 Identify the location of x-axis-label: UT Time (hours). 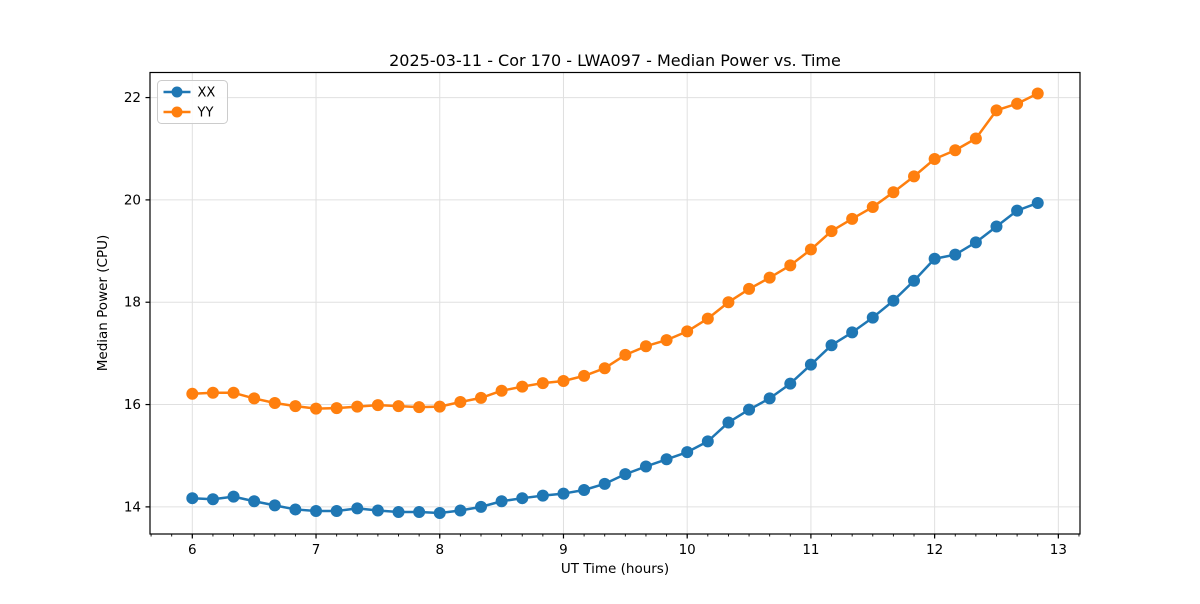
(615, 569).